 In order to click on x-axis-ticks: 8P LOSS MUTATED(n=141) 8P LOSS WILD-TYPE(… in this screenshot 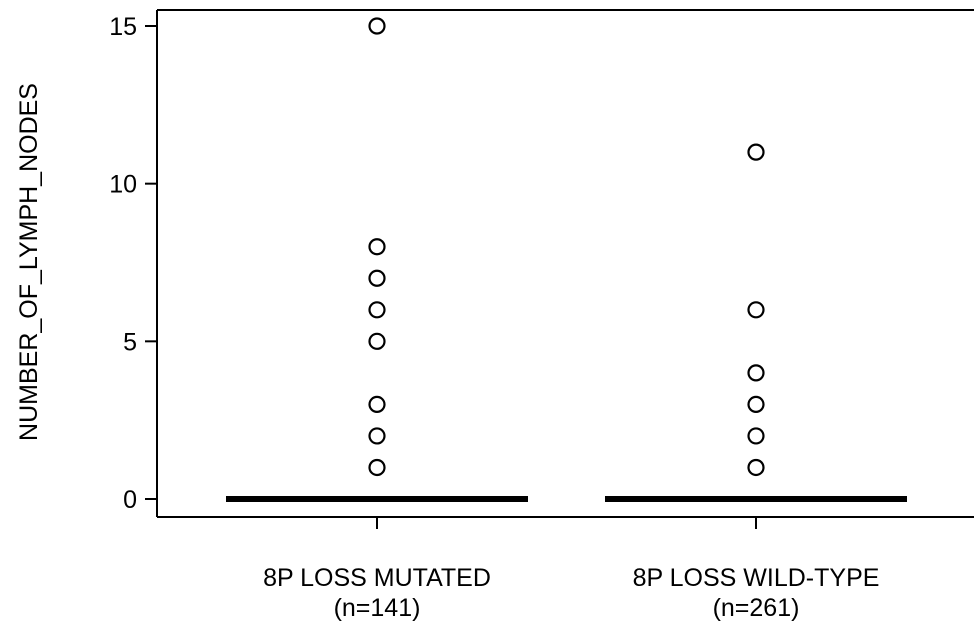, I will do `click(571, 569)`.